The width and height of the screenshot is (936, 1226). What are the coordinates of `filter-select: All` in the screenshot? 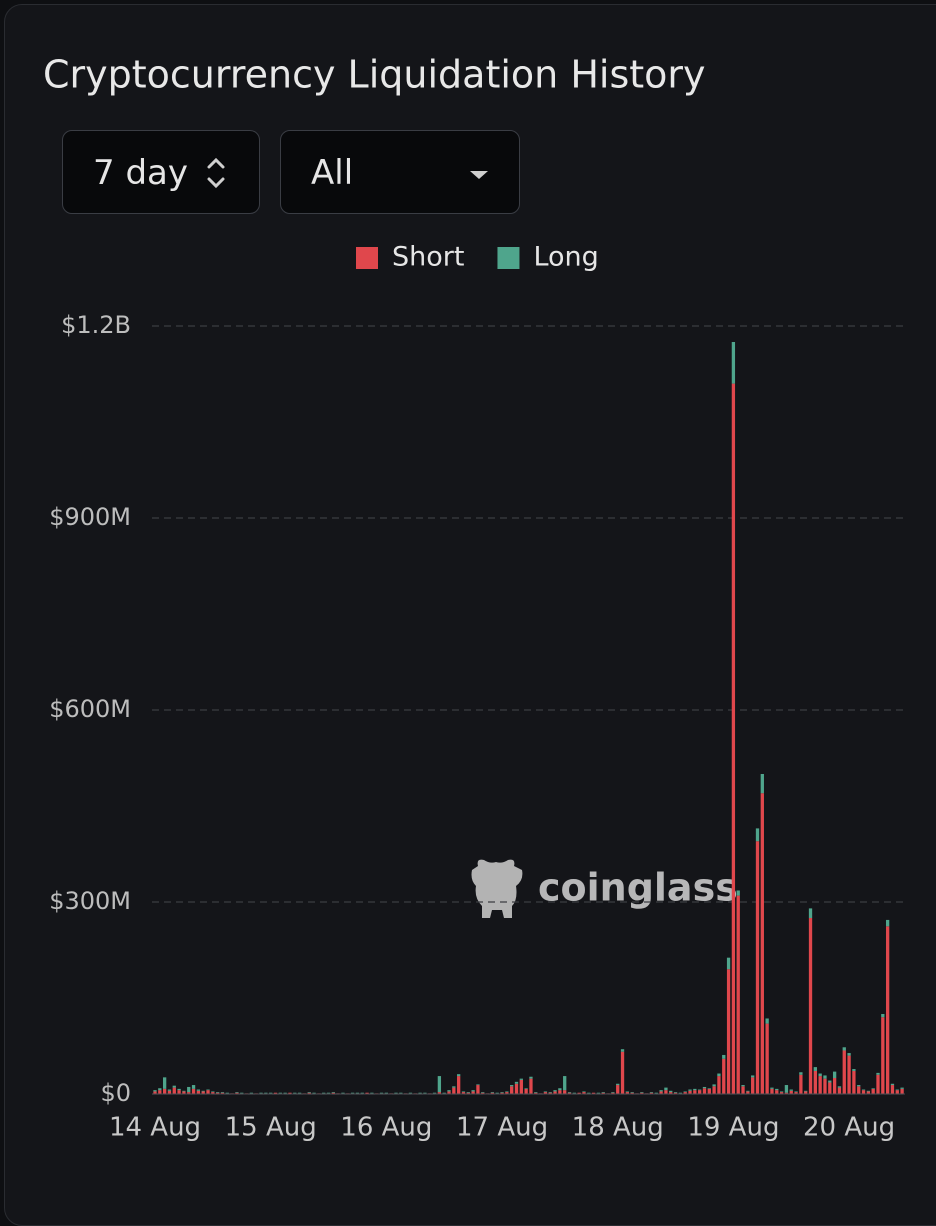 It's located at (400, 172).